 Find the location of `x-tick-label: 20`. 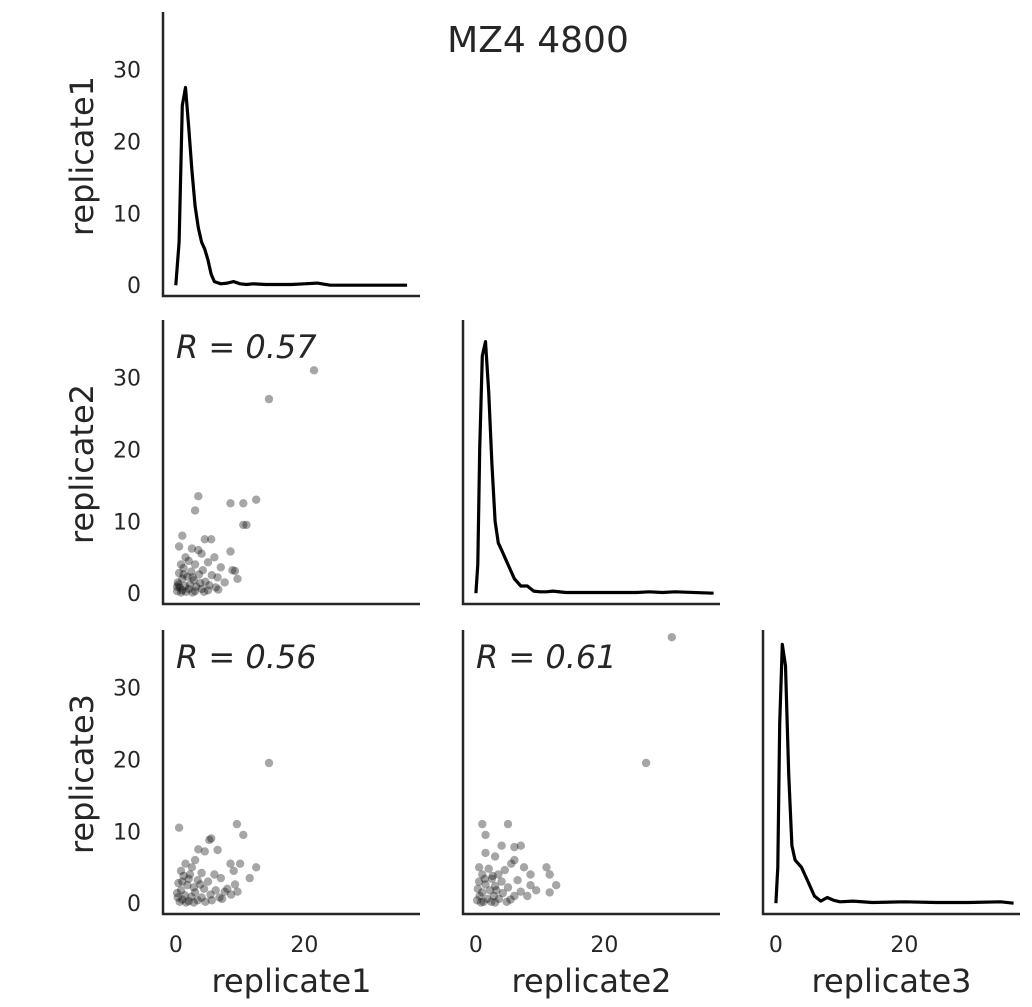

x-tick-label: 20 is located at coordinates (604, 945).